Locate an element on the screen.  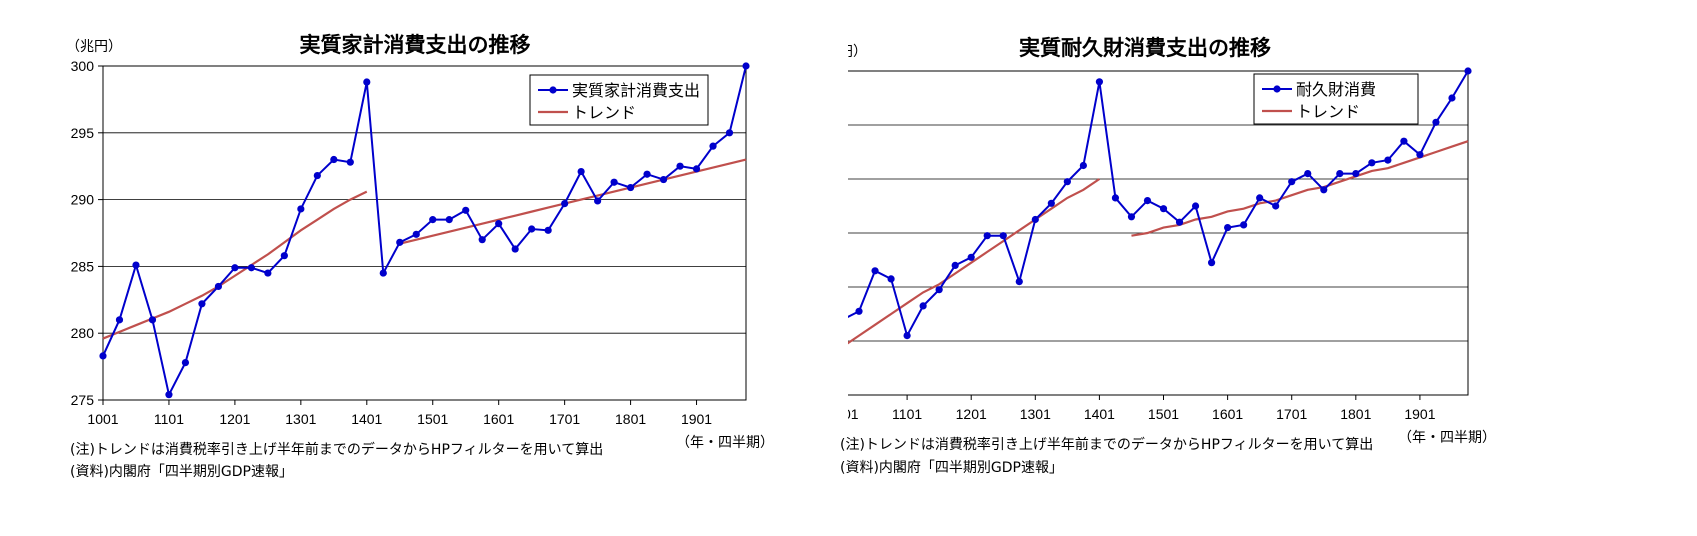
y-tick-label: 285 is located at coordinates (83, 266).